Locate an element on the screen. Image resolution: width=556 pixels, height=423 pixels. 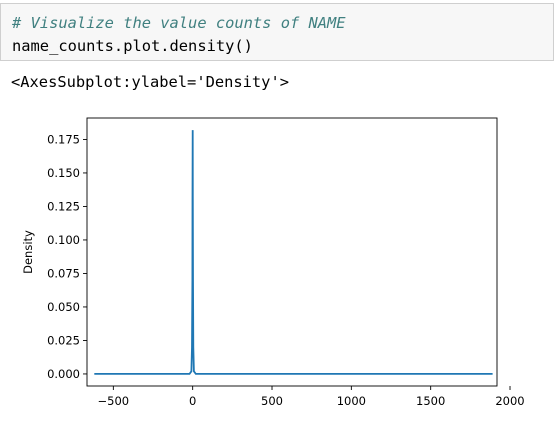
y-tick-label: 0.100 is located at coordinates (63, 240).